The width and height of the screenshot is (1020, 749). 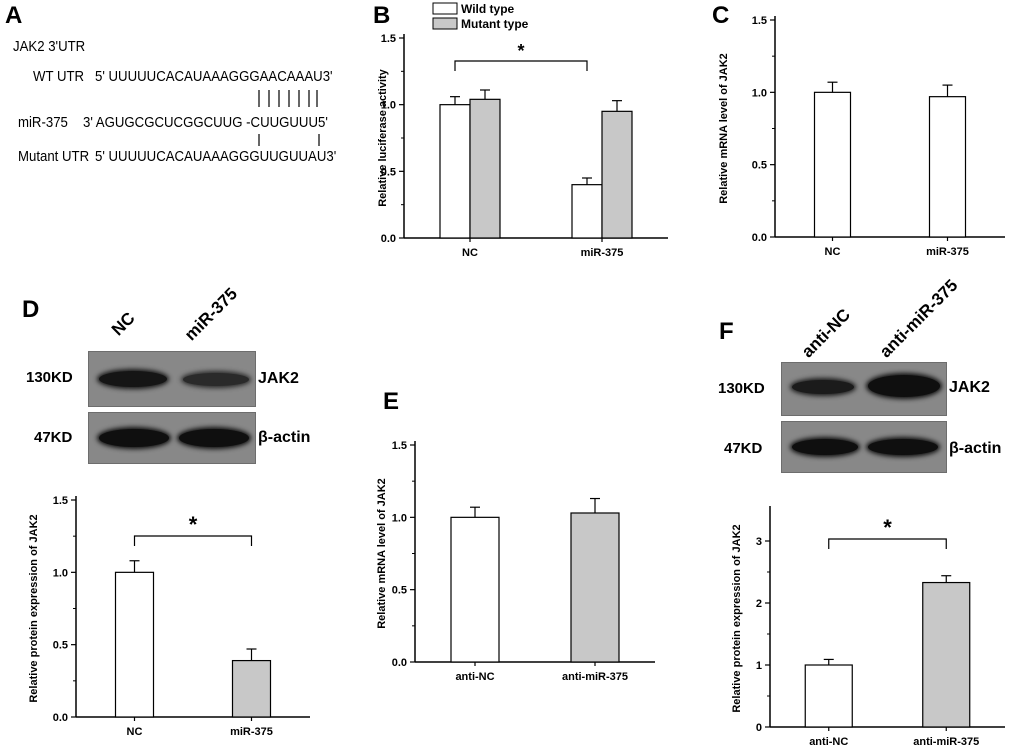 What do you see at coordinates (391, 401) in the screenshot?
I see `panel-letter-e: E` at bounding box center [391, 401].